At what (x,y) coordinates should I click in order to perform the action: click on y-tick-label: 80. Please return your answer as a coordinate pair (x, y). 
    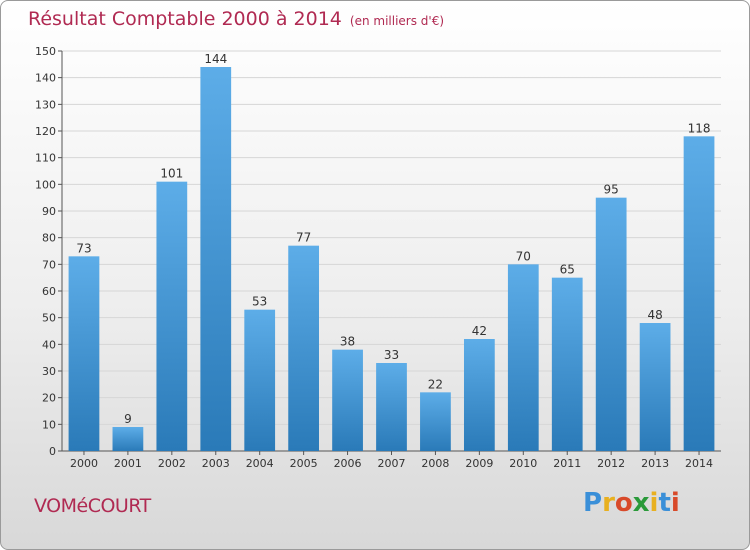
    Looking at the image, I should click on (49, 238).